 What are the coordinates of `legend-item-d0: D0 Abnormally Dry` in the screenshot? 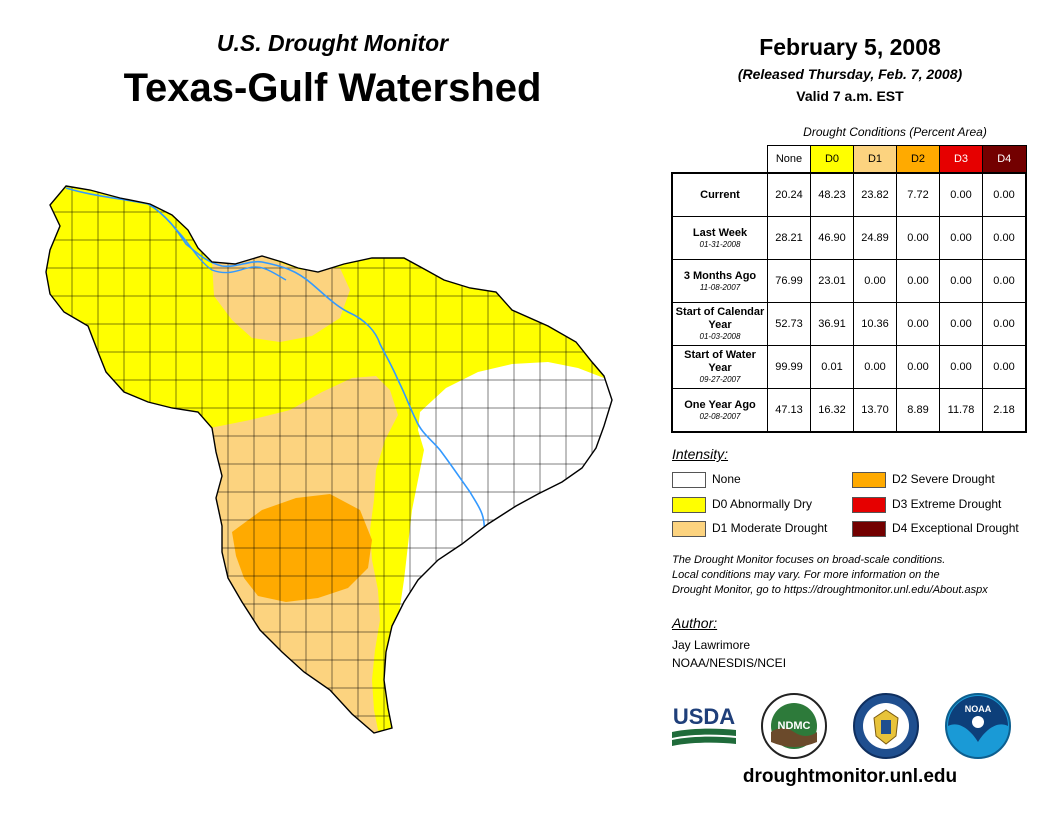 It's located at (742, 504).